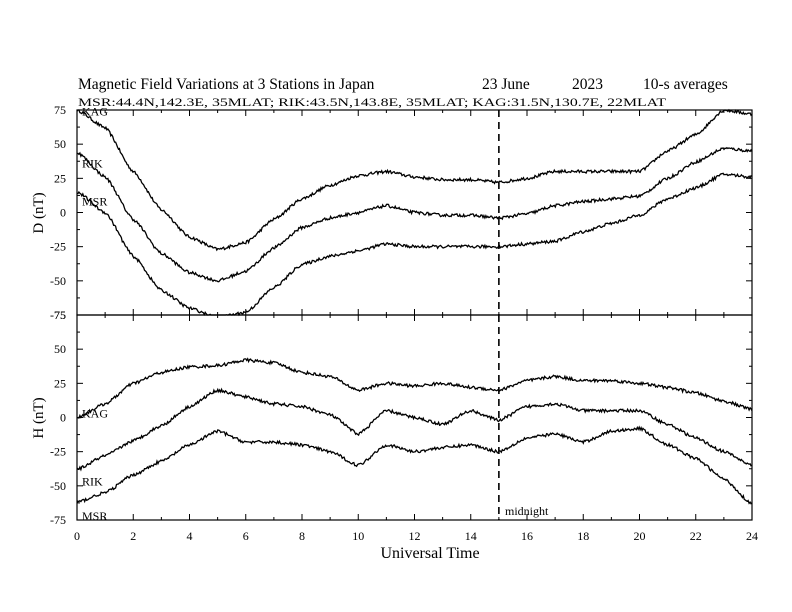 The image size is (792, 612). What do you see at coordinates (246, 536) in the screenshot?
I see `x-tick-label: 6` at bounding box center [246, 536].